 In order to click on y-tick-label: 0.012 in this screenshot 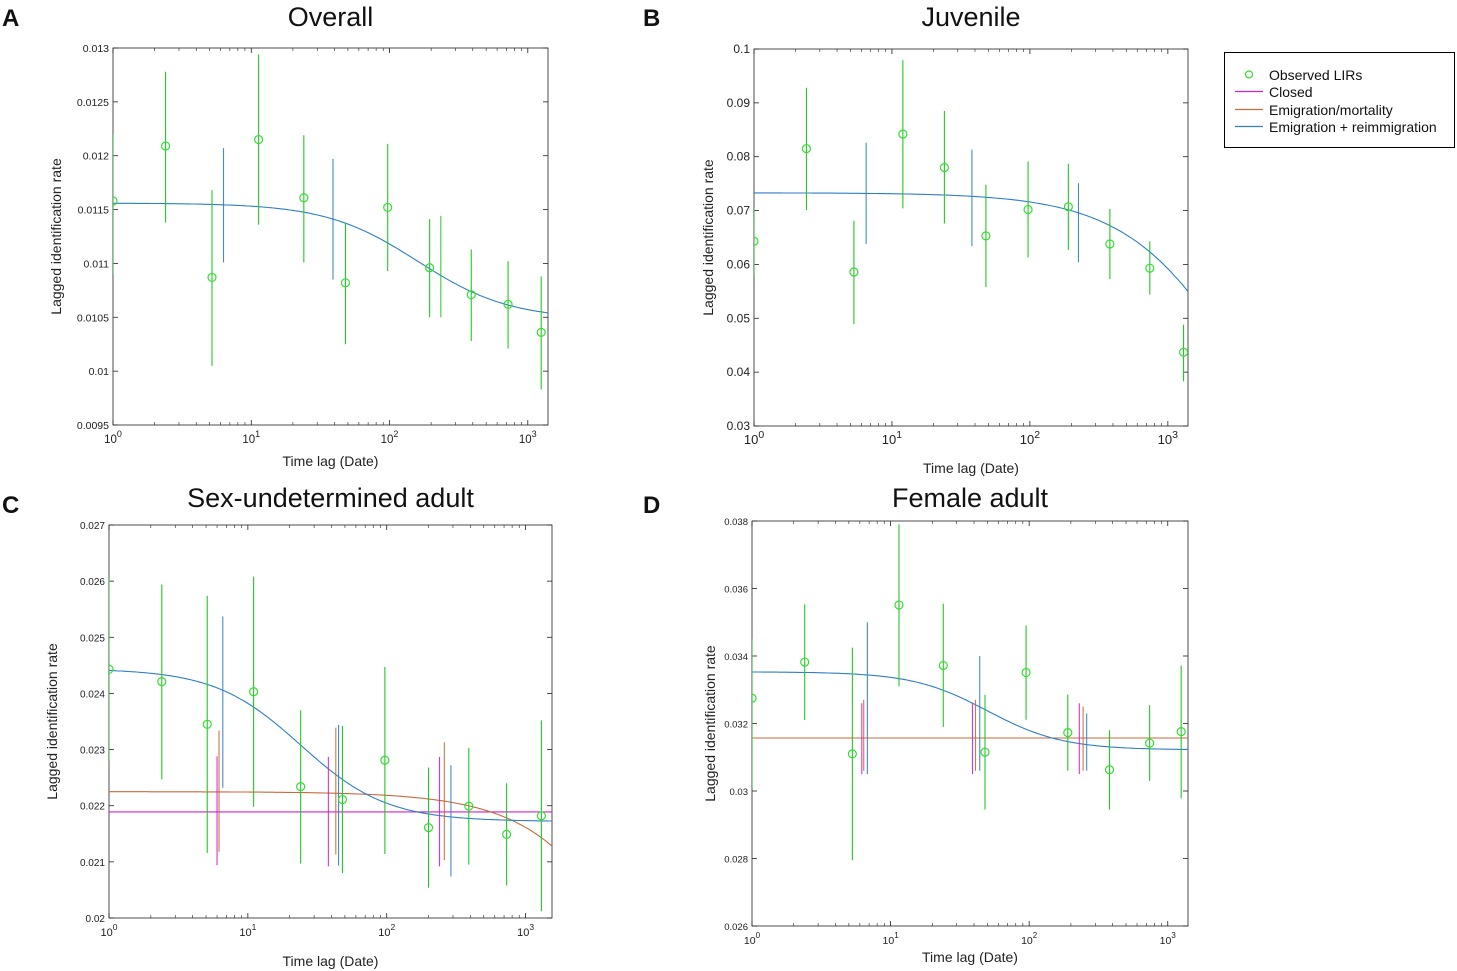, I will do `click(96, 157)`.